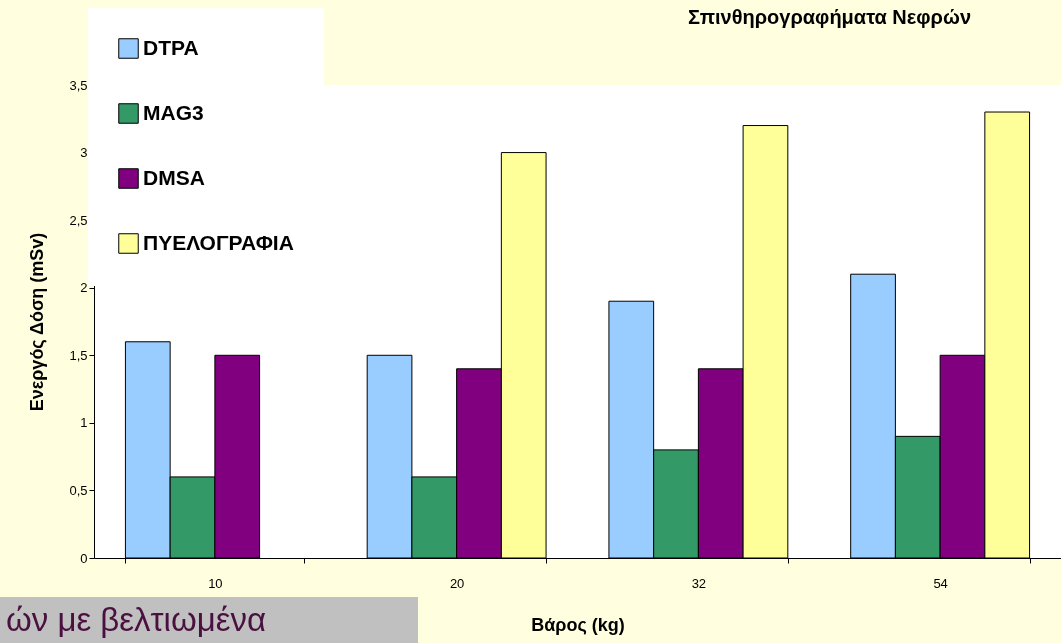 The width and height of the screenshot is (1061, 643). What do you see at coordinates (84, 153) in the screenshot?
I see `y-tick-label: 3` at bounding box center [84, 153].